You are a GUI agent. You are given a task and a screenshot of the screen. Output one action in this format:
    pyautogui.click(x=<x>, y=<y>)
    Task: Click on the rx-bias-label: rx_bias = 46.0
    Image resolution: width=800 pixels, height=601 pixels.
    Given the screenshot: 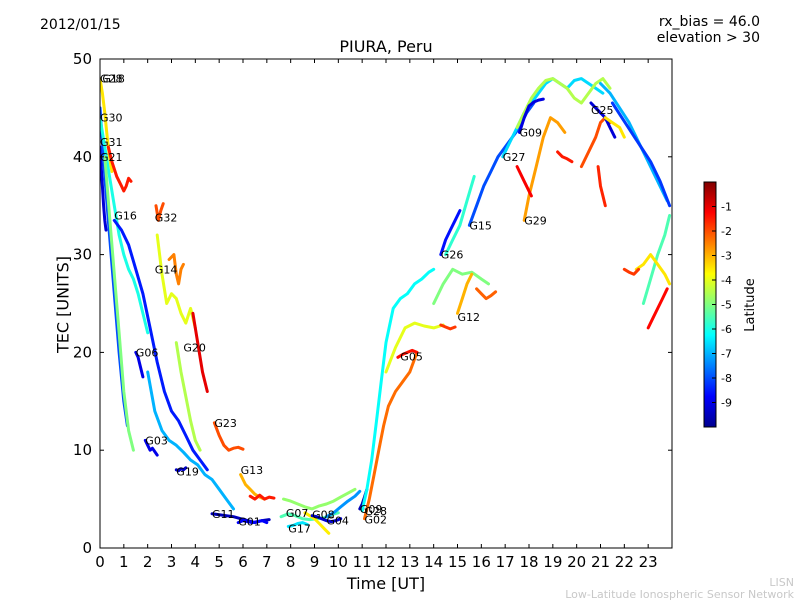 What is the action you would take?
    pyautogui.click(x=709, y=22)
    